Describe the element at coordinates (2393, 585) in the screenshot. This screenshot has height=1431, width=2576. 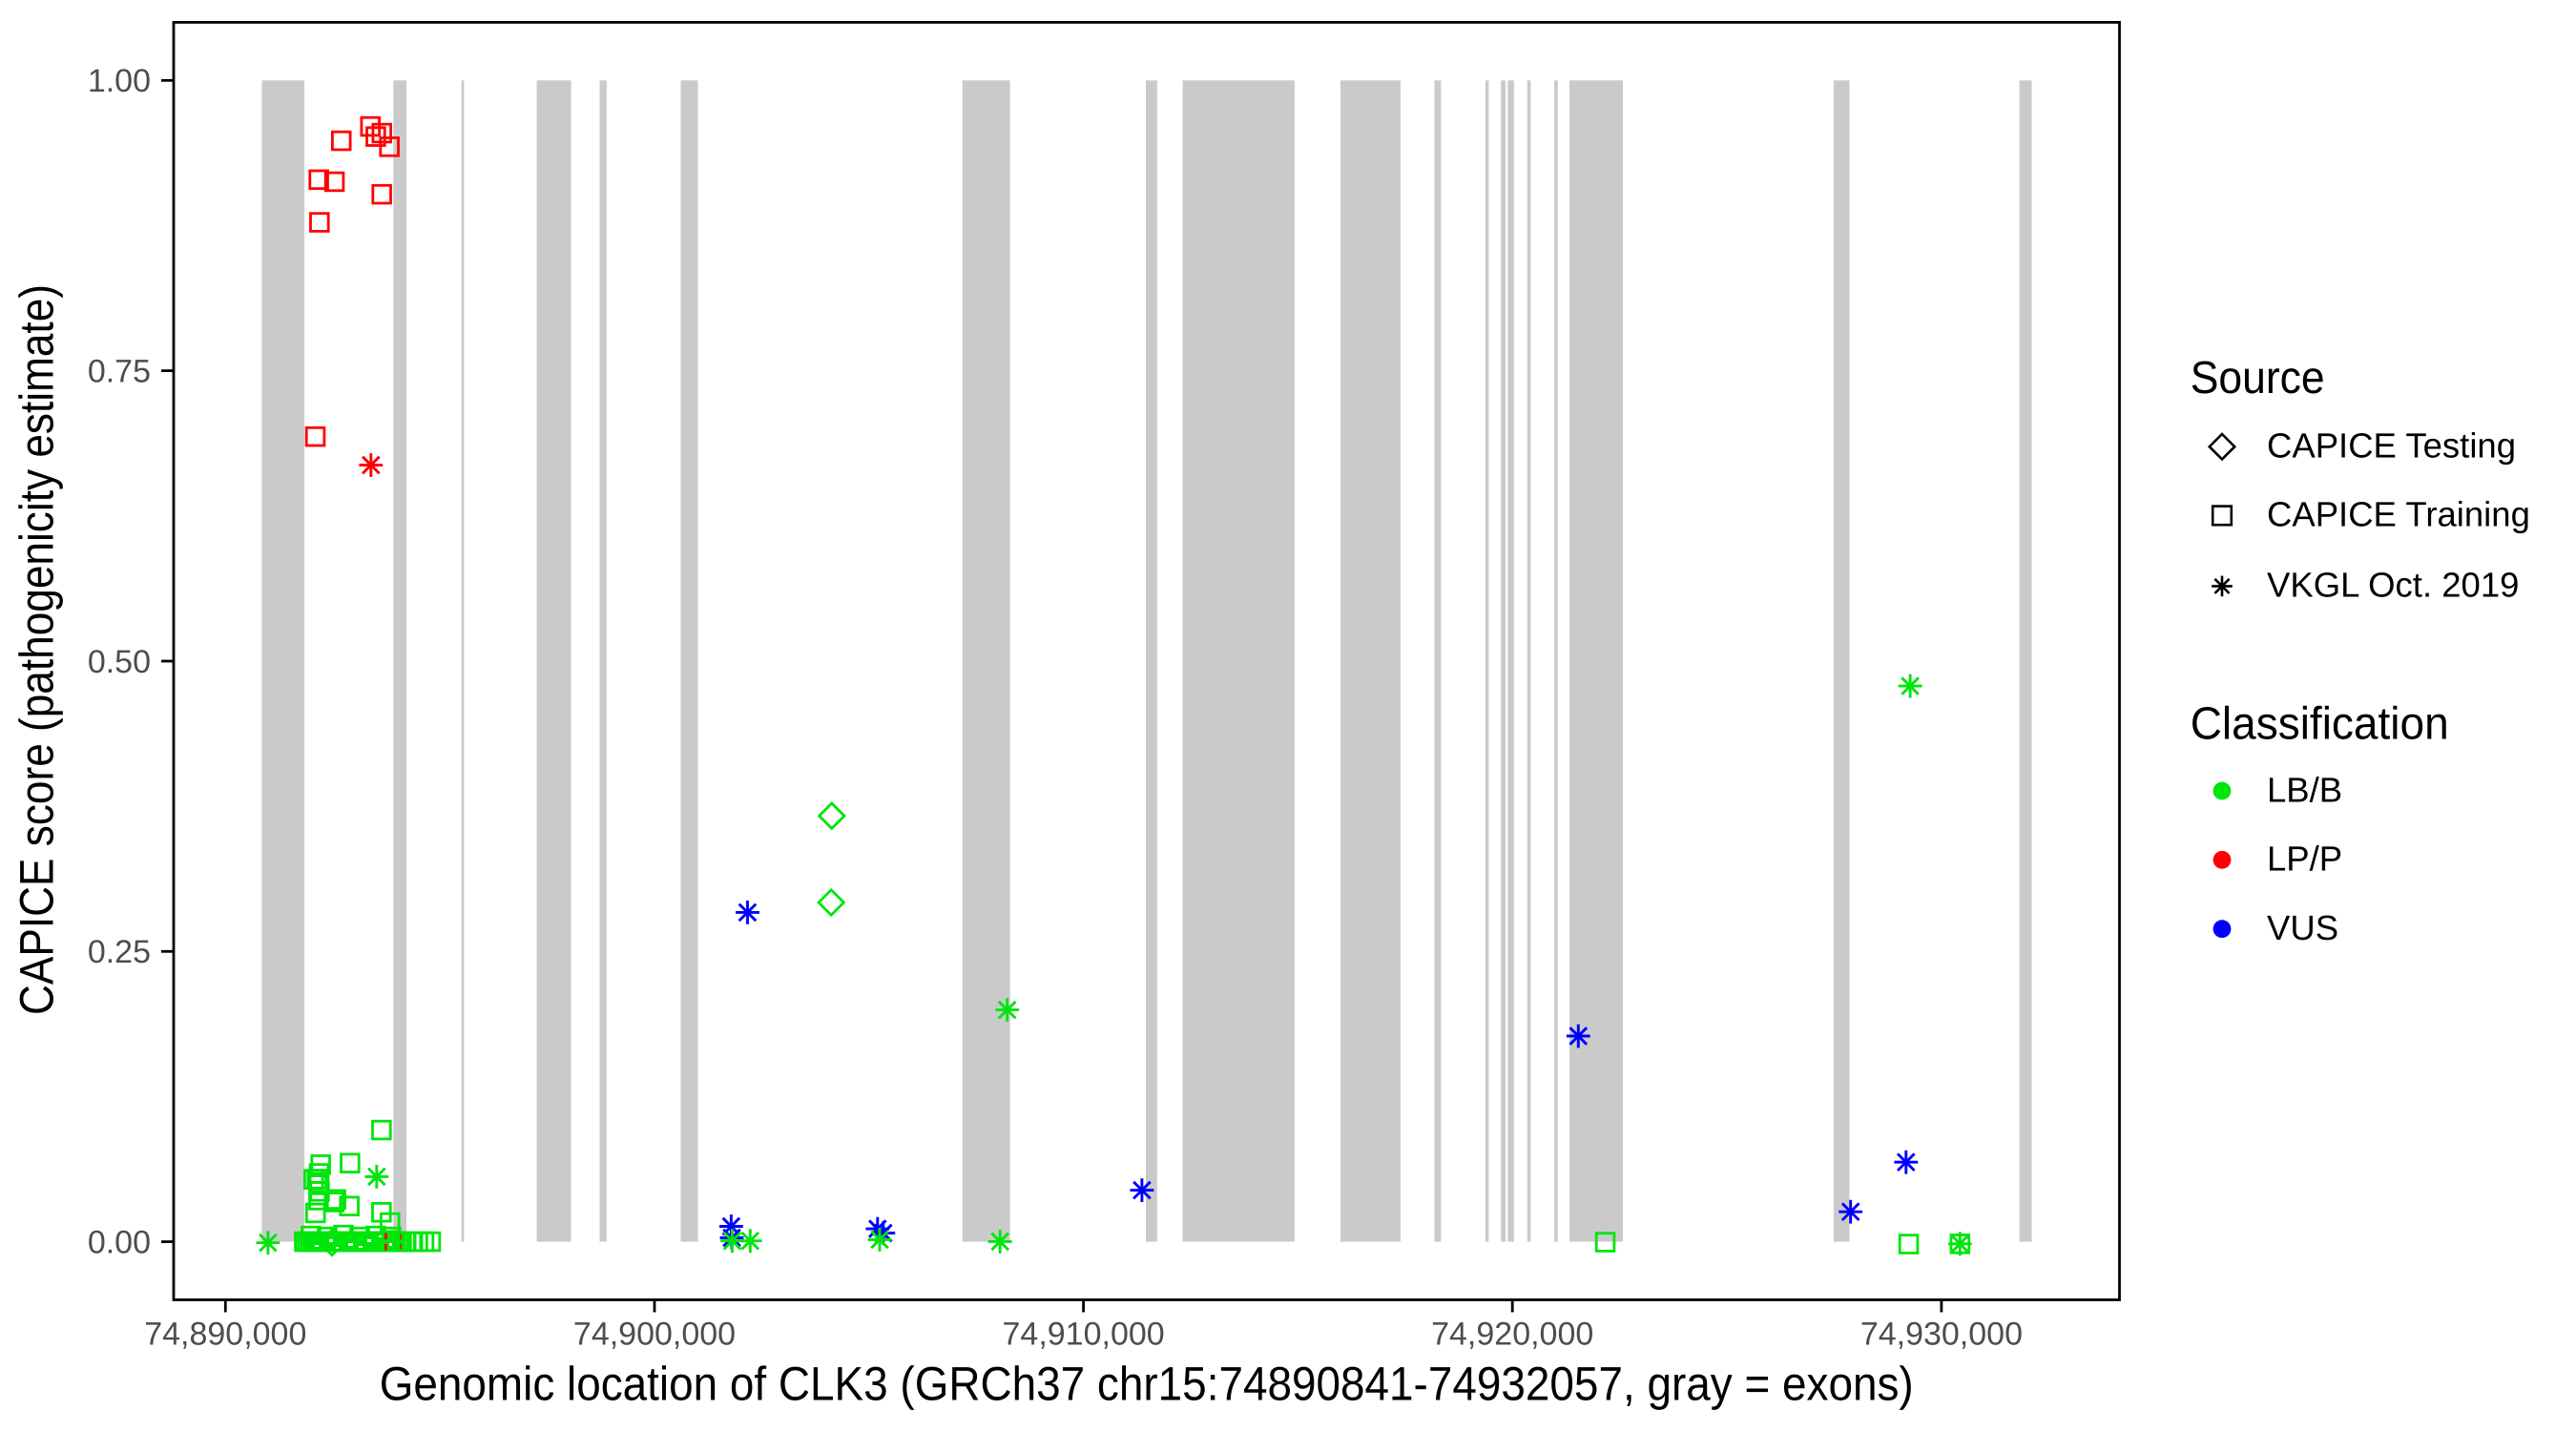
I see `svg-text: VKGL Oct. 2019` at that location.